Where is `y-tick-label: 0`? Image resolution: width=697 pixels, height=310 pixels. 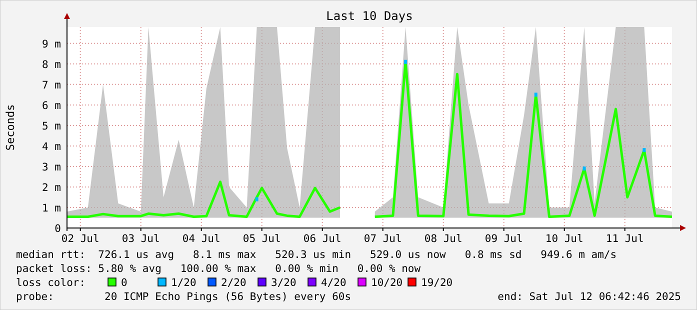 y-tick-label: 0 is located at coordinates (57, 229).